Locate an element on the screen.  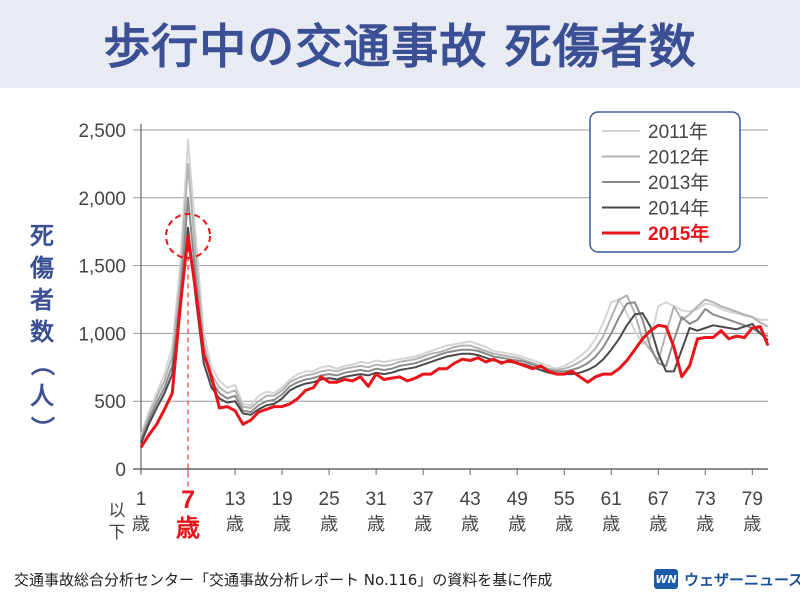
x-tick-label: 19 歳 is located at coordinates (282, 511).